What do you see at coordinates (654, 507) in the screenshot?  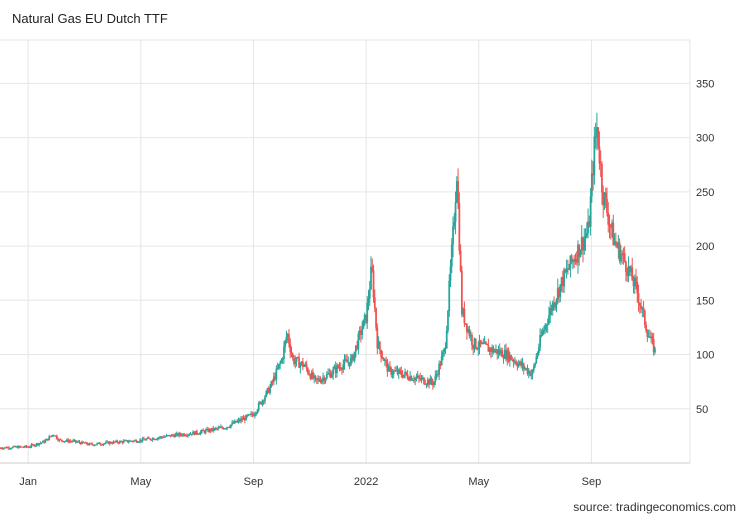 I see `source-credit: source: tradingeconomics.com` at bounding box center [654, 507].